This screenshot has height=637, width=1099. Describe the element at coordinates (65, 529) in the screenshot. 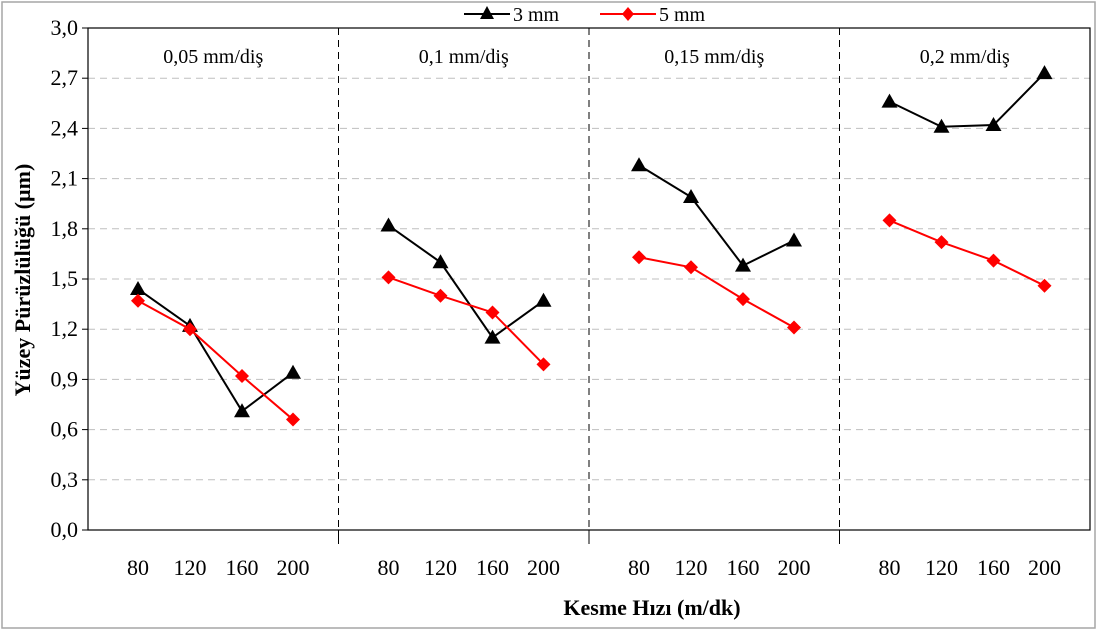

I see `y-tick-label: 0,0` at that location.